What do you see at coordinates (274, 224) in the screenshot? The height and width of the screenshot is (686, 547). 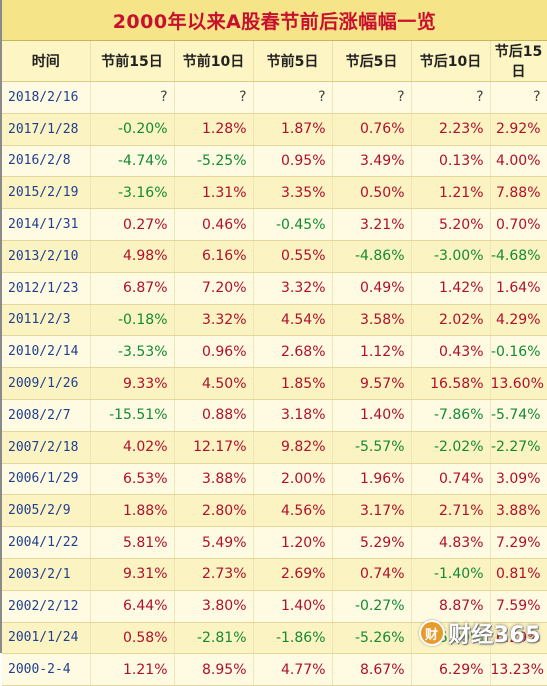 I see `table-row: 2014/1/31 0.27% 0.46% -0.45% 3.21% 5.20% 0.70%` at bounding box center [274, 224].